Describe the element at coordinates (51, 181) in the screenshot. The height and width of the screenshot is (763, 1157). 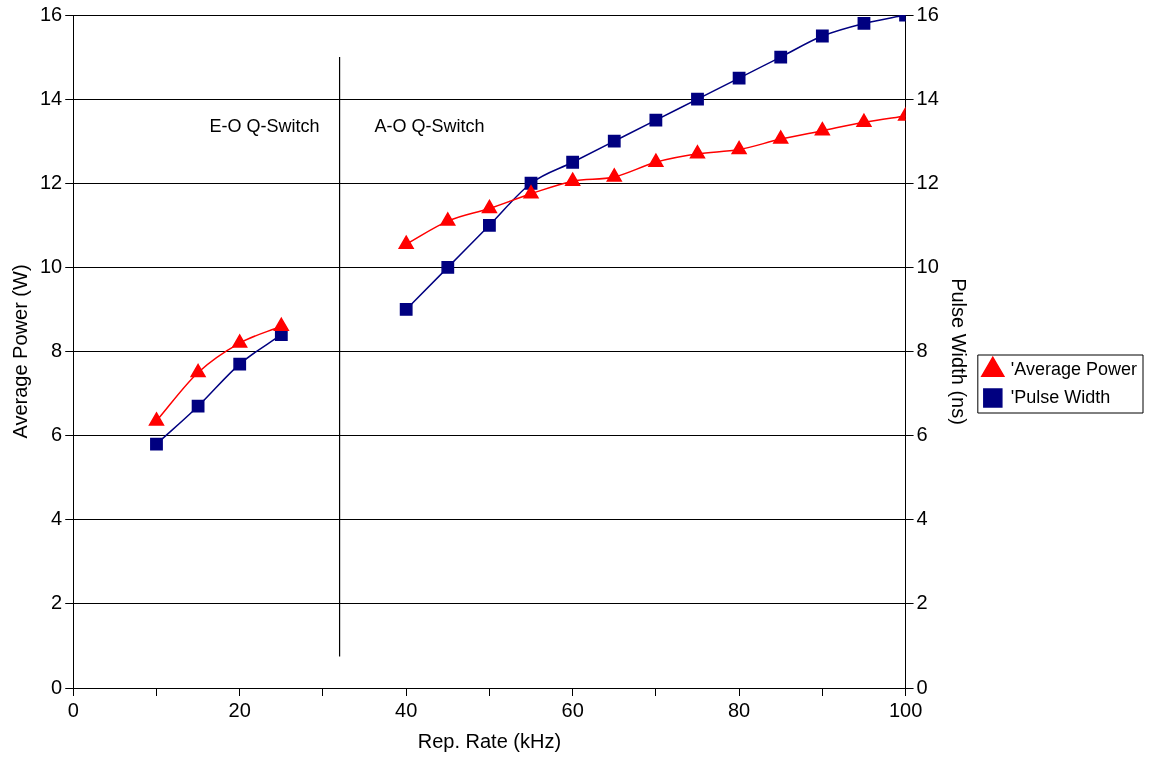
I see `y-tick-label: 12` at that location.